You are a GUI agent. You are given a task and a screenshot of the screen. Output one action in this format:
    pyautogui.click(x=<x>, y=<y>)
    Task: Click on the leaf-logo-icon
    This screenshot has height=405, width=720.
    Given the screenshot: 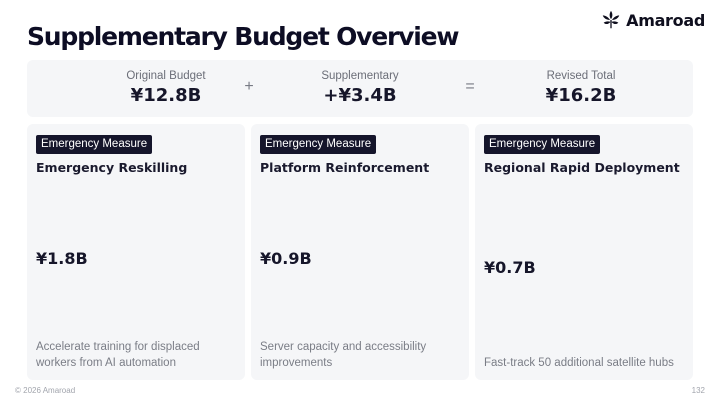 What is the action you would take?
    pyautogui.click(x=611, y=19)
    